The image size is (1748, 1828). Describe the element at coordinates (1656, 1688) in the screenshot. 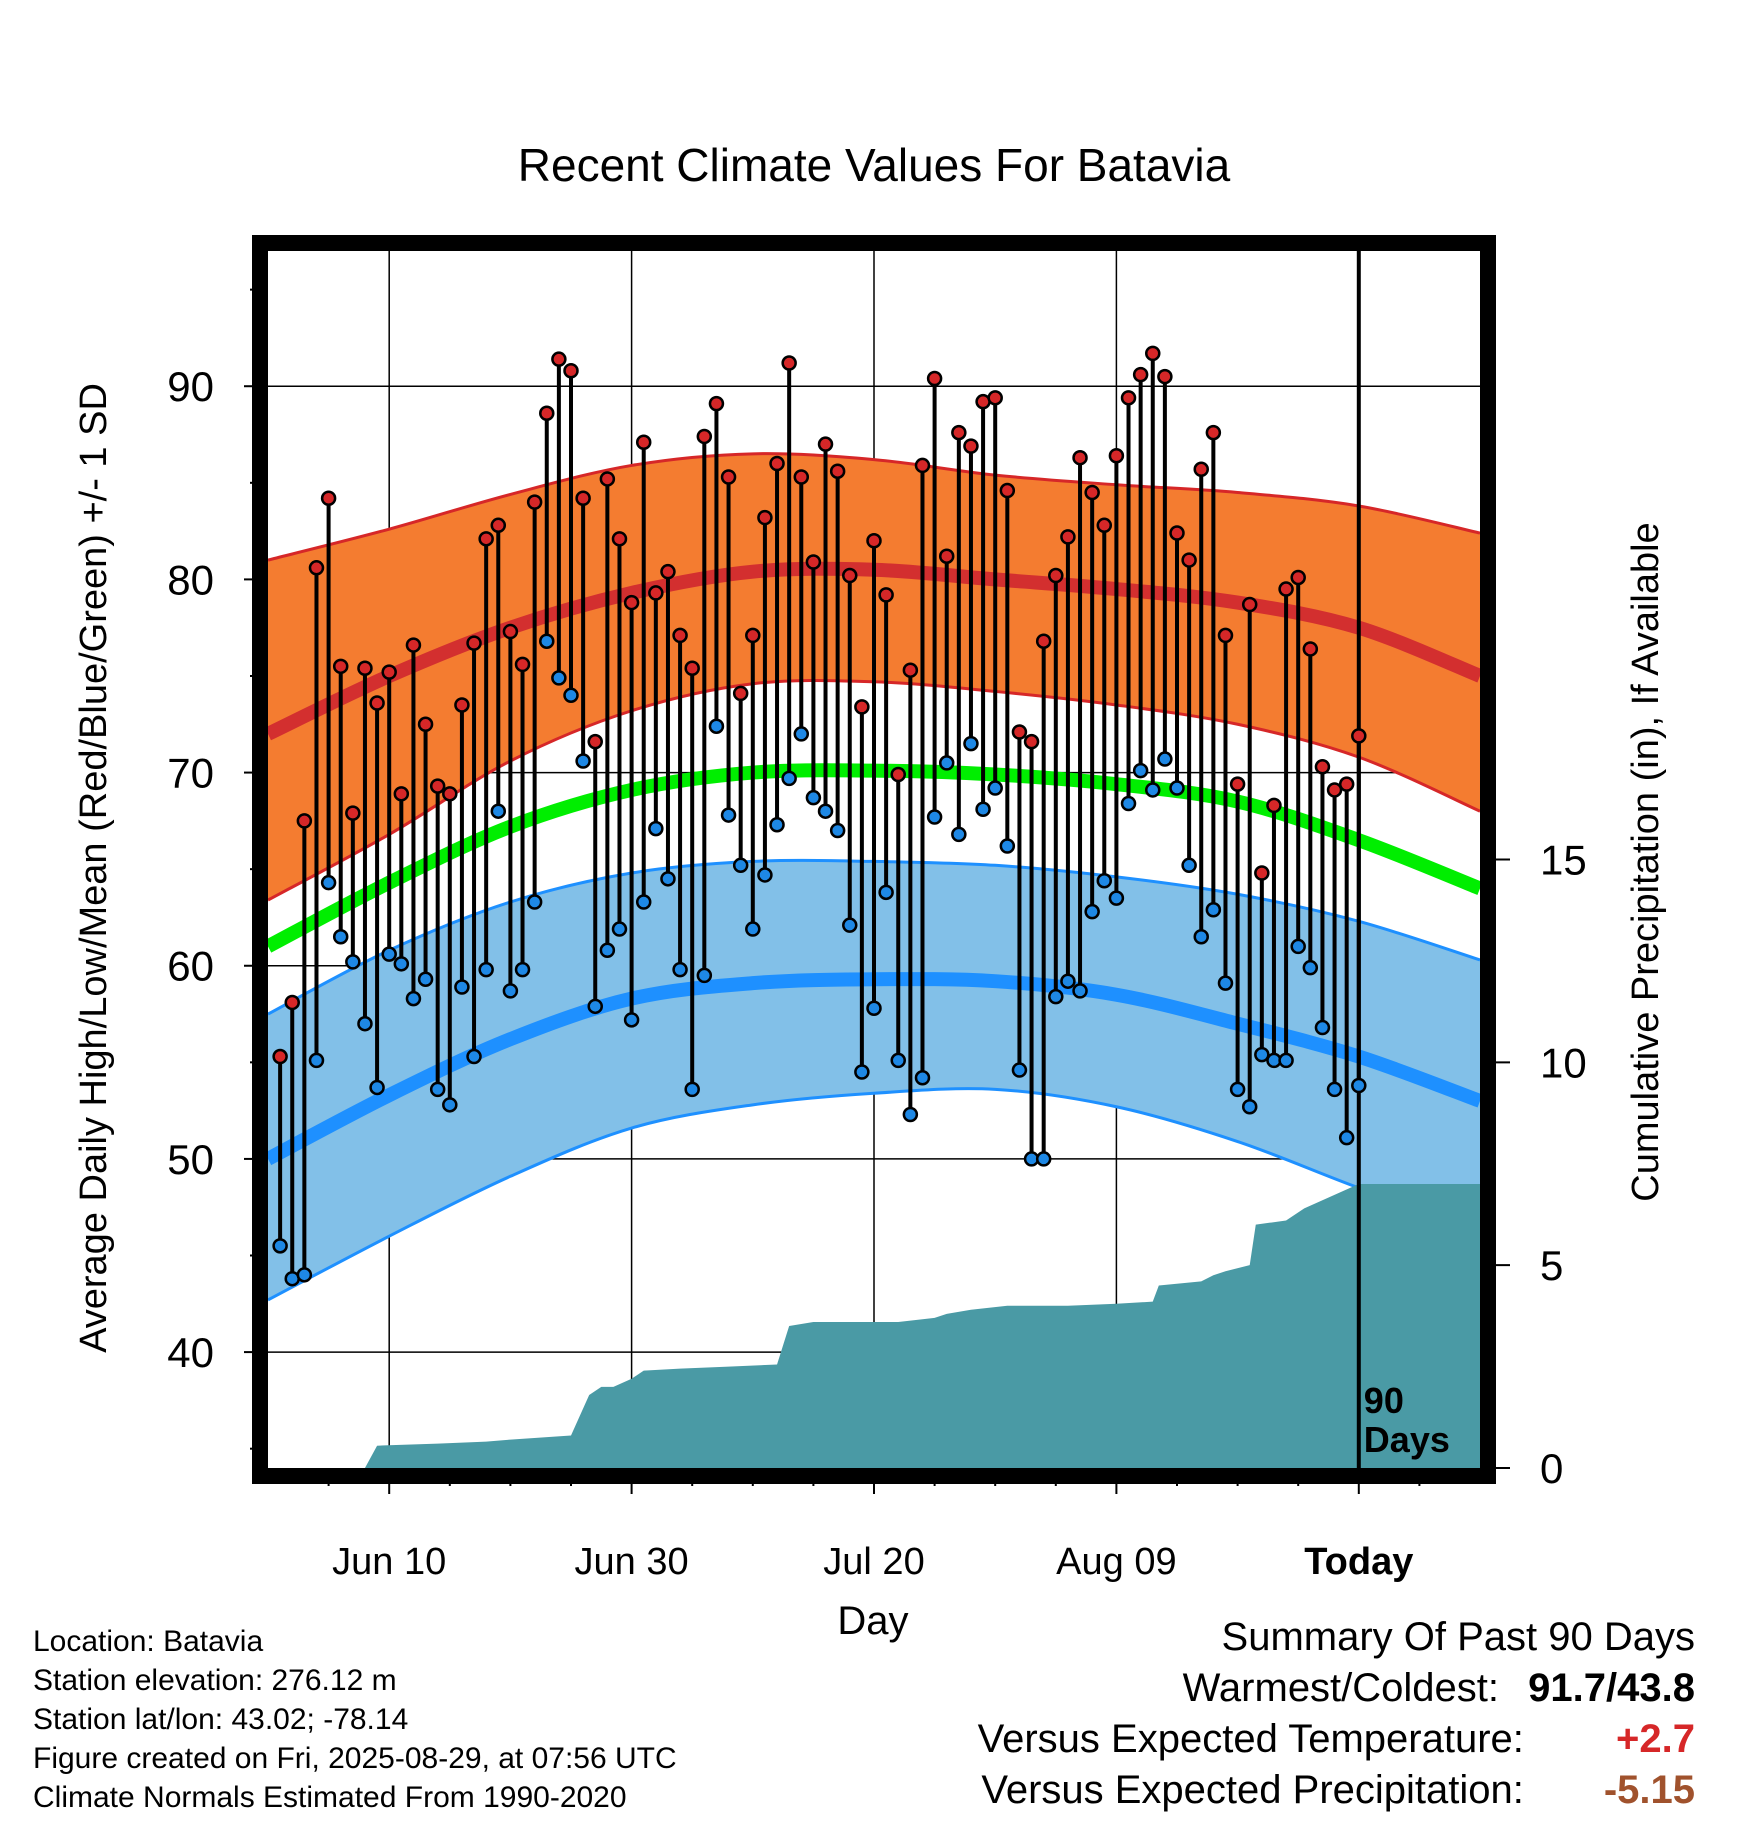

I see `coldest-value: 43.8` at that location.